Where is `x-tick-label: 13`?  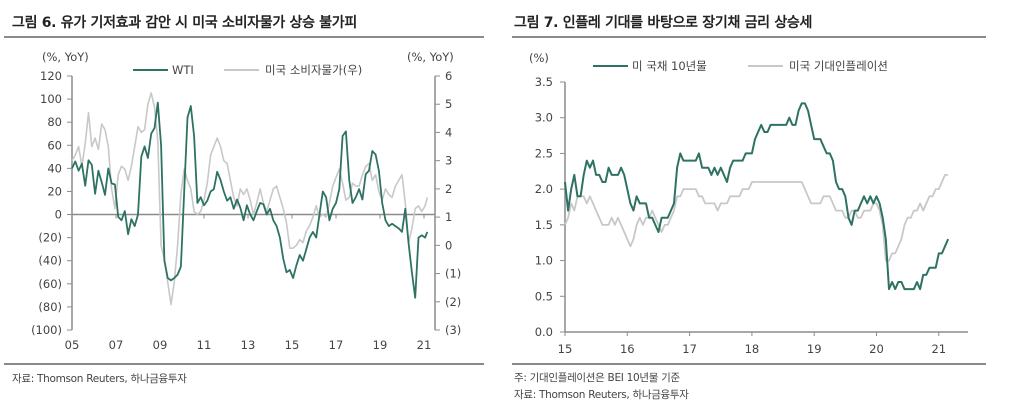 x-tick-label: 13 is located at coordinates (248, 345).